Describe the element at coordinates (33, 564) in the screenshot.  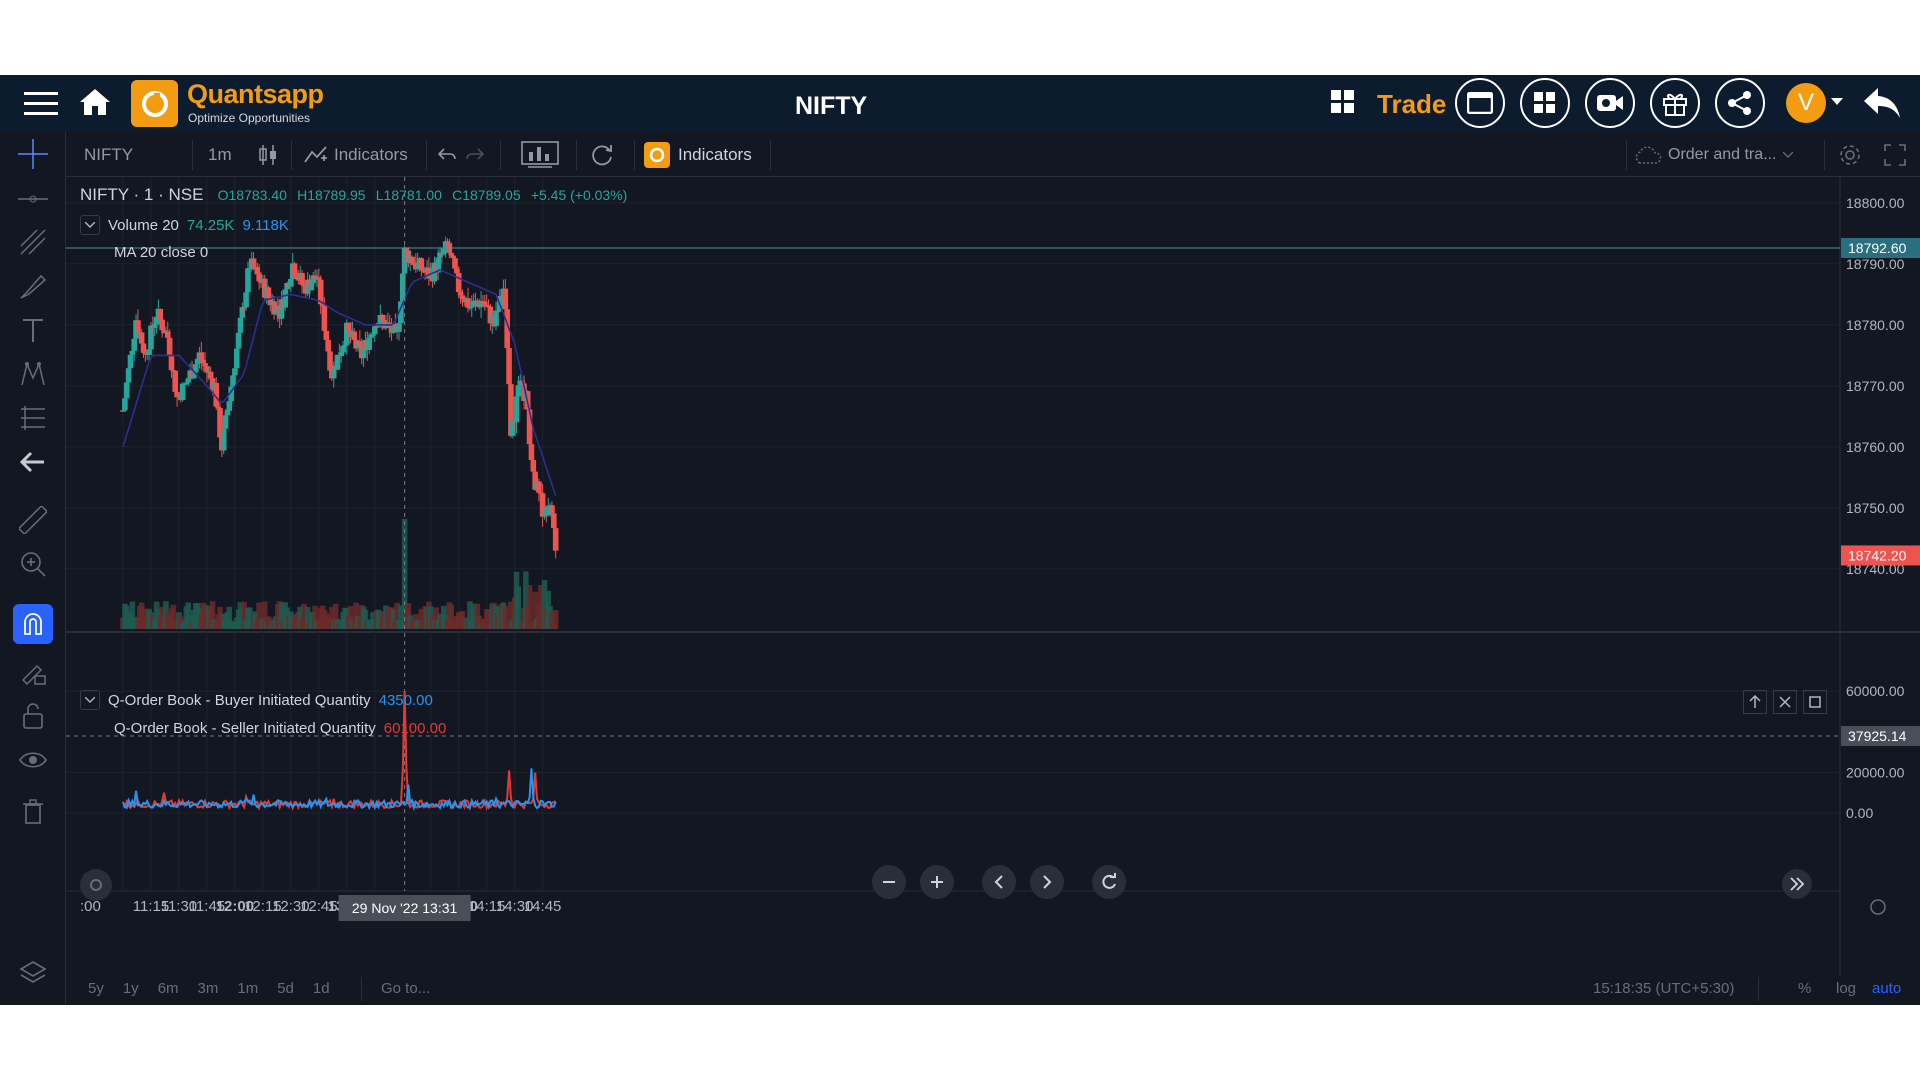
I see `zoom-in-icon` at that location.